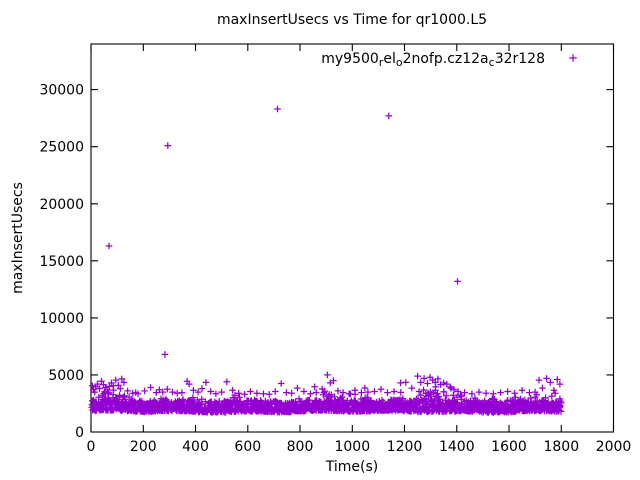 This screenshot has width=640, height=480. I want to click on y-tick-label: 20000, so click(61, 205).